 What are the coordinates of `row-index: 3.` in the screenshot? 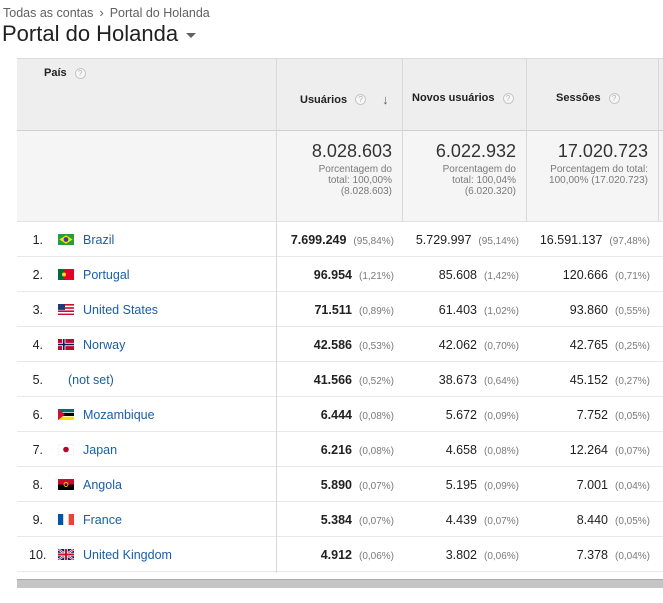 It's located at (37, 310).